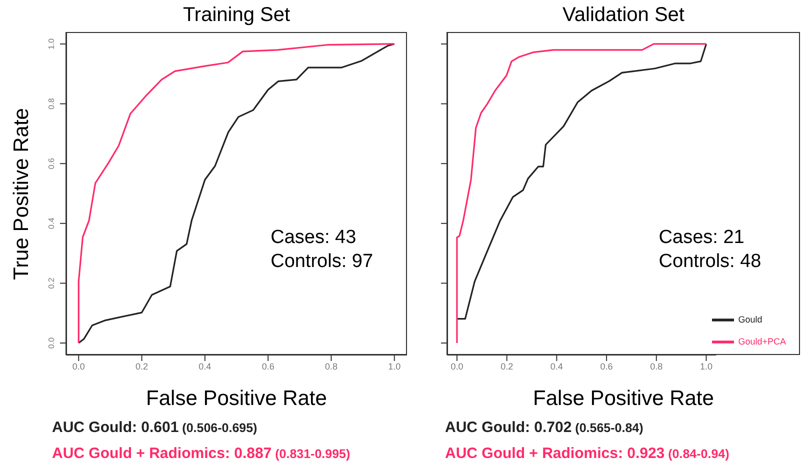 The image size is (805, 463). I want to click on annotation: Controls: 48, so click(710, 262).